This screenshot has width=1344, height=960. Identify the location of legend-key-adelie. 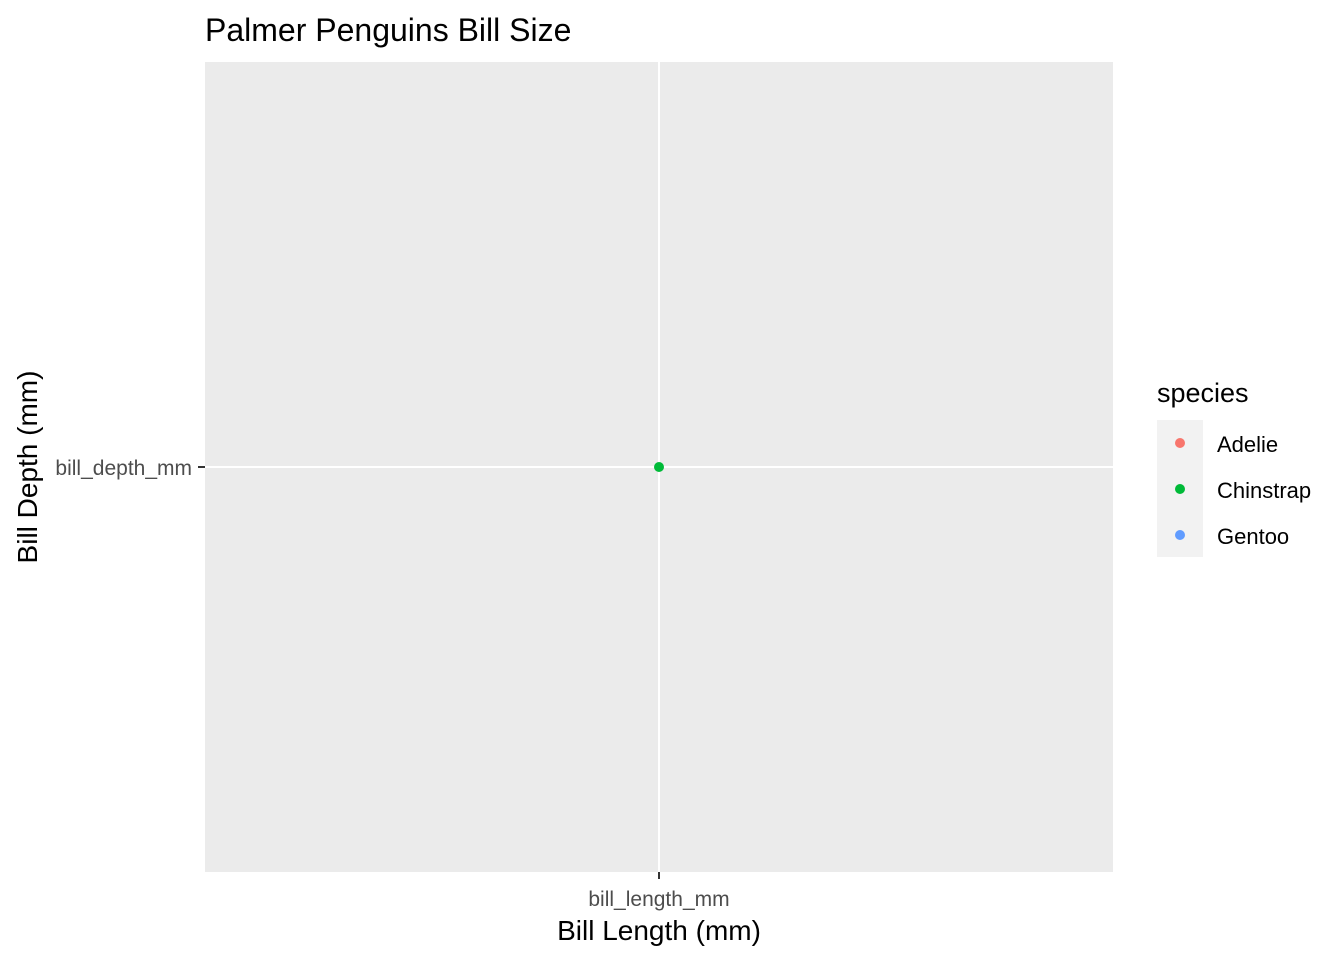
(1180, 443).